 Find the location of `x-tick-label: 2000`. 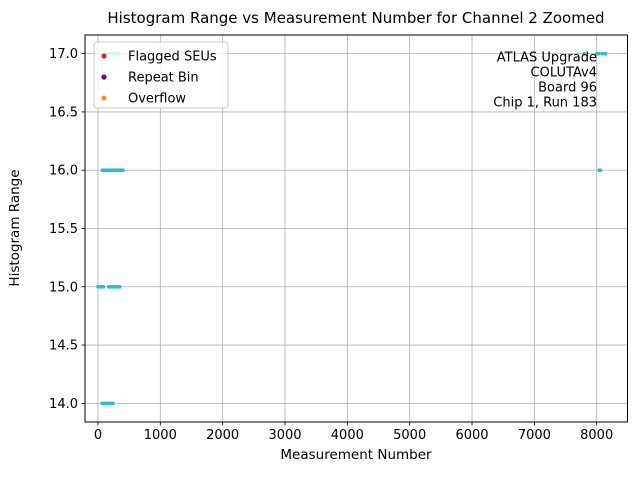

x-tick-label: 2000 is located at coordinates (222, 435).